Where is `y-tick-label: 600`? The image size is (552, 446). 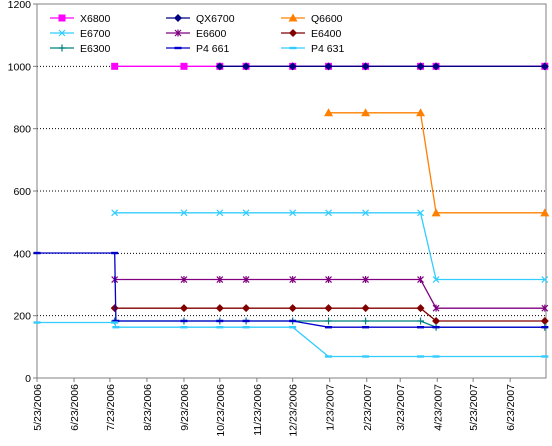 y-tick-label: 600 is located at coordinates (22, 192).